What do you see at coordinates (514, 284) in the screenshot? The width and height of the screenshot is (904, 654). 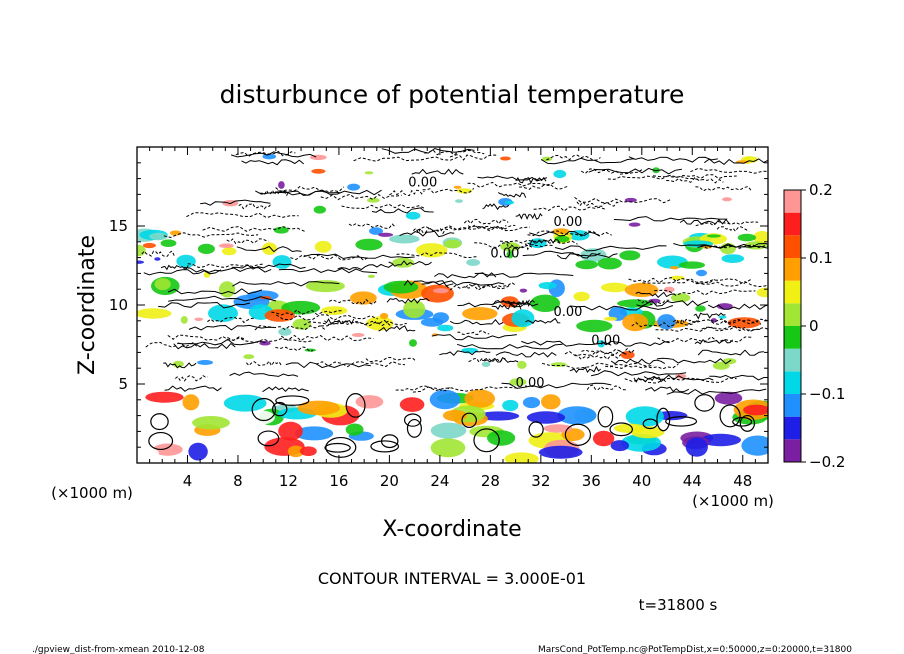 I see `contour-labels: 0.00 0.00 0.00 0.00 0.00 0.00` at bounding box center [514, 284].